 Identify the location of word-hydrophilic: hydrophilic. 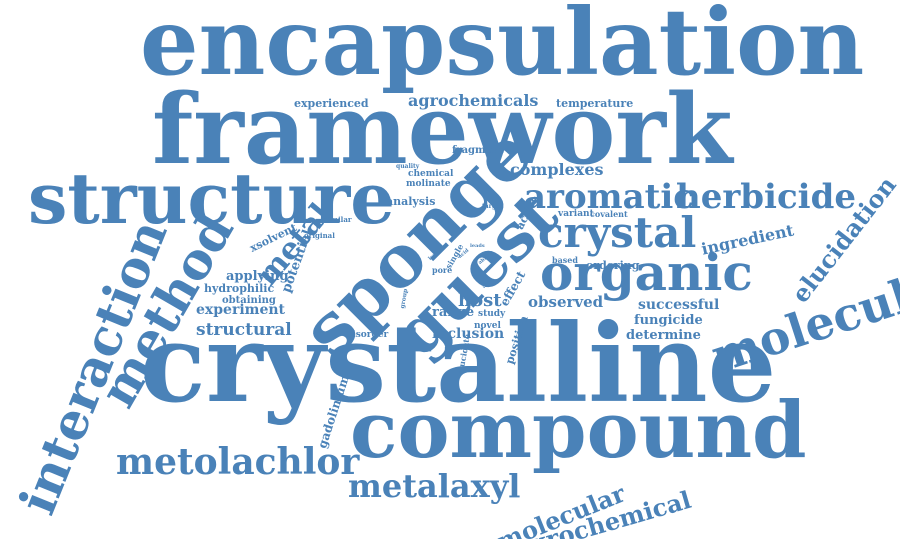
(239, 288).